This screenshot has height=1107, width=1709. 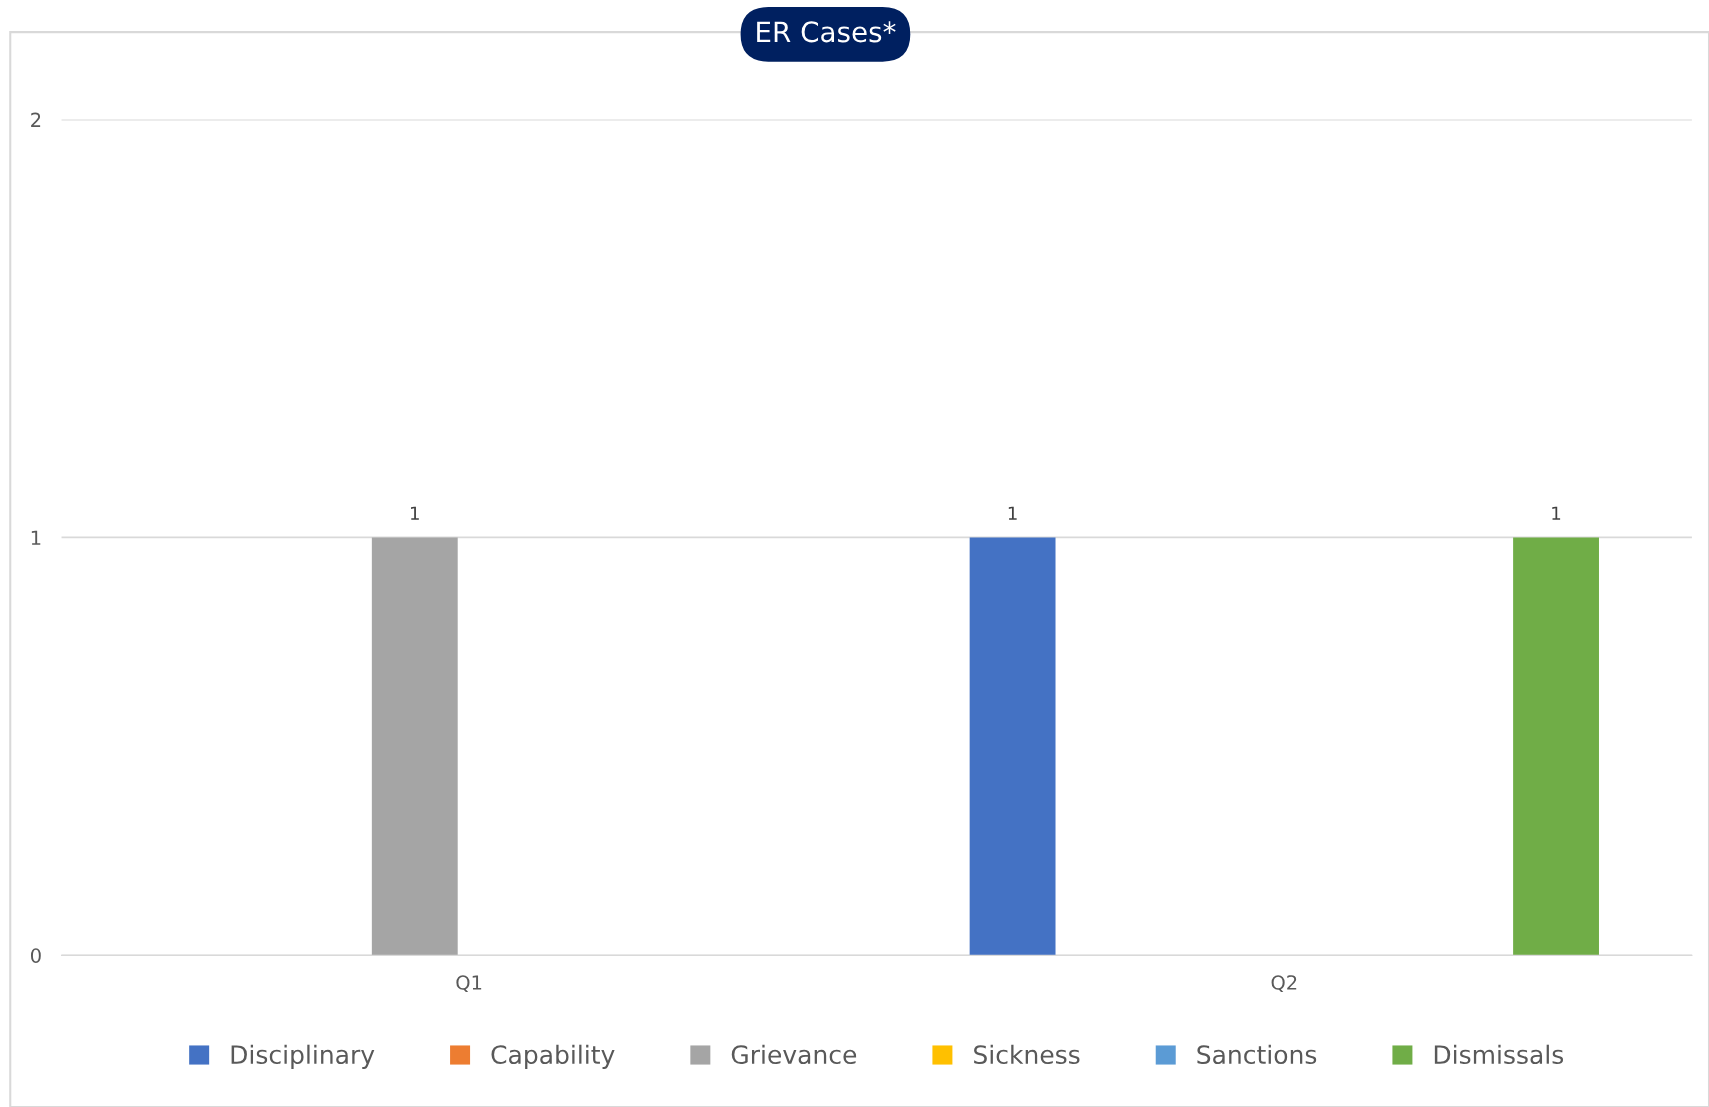 What do you see at coordinates (303, 1056) in the screenshot?
I see `legend-label: Disciplinary` at bounding box center [303, 1056].